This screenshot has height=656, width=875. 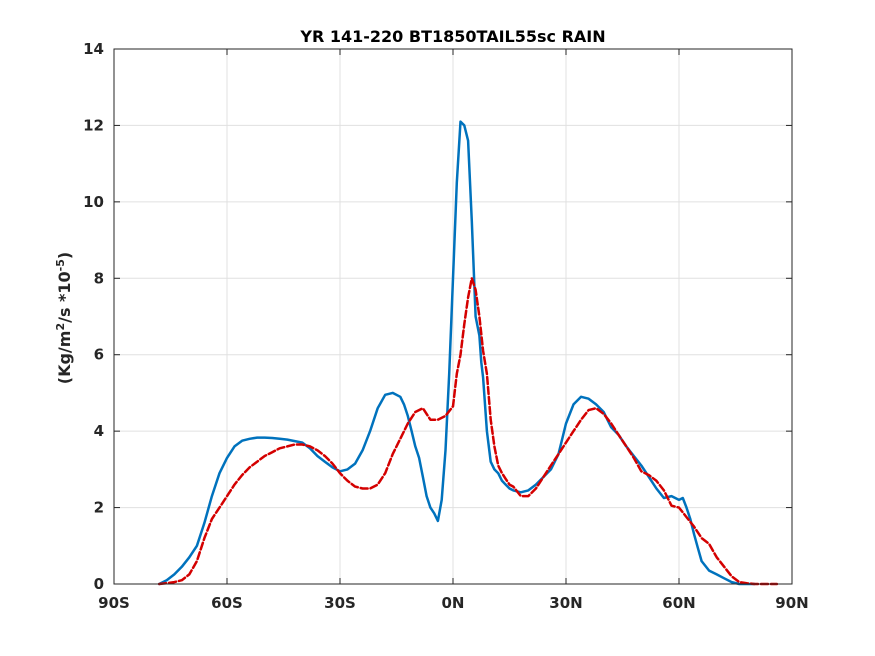 I want to click on x-tick-label: 90N, so click(x=791, y=603).